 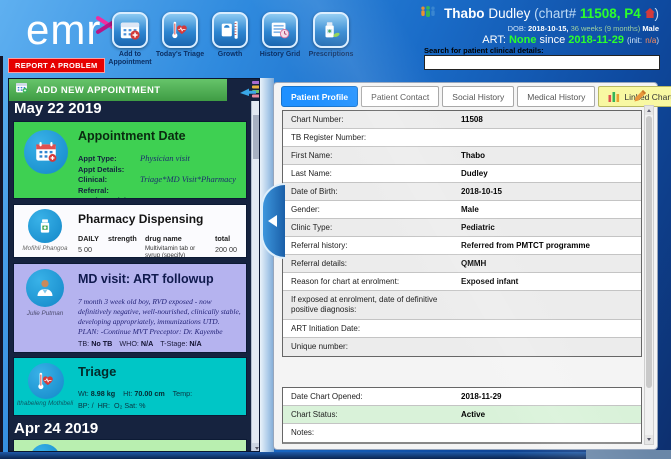 I want to click on who-value: N/A, so click(x=147, y=343).